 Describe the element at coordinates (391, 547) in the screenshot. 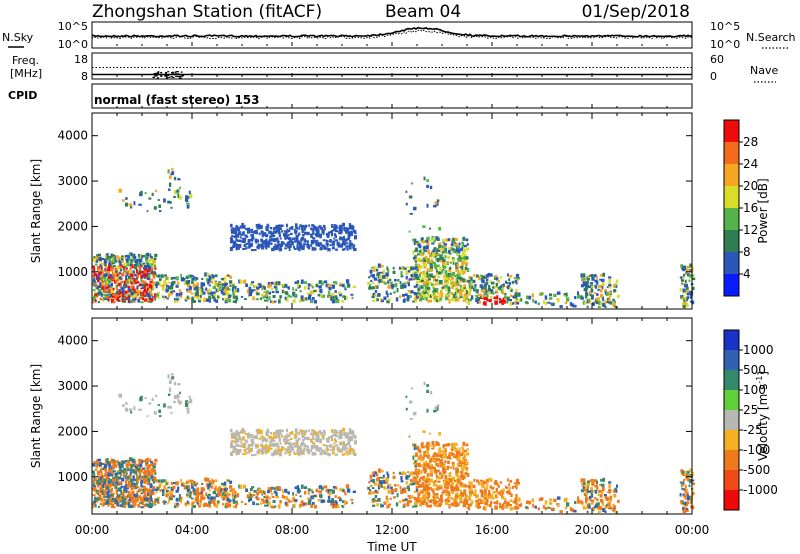

I see `x-axis-label: Time UT` at that location.